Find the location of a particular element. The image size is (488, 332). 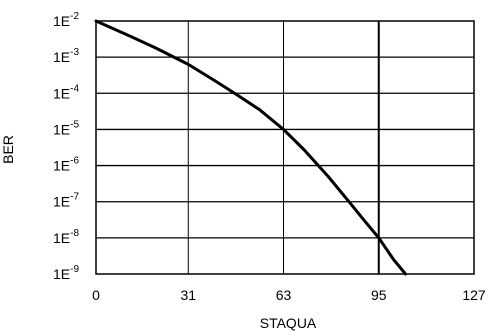

x-tick-label: 63 is located at coordinates (284, 295).